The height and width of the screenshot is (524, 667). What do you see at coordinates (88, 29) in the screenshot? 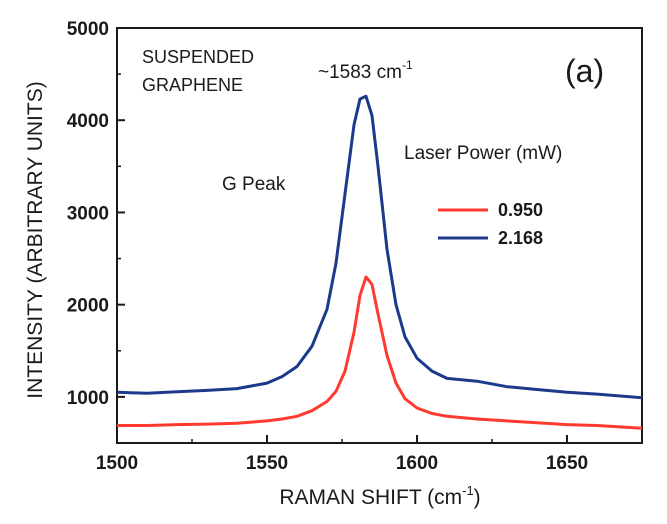
I see `y-tick-label-5000: 5000` at bounding box center [88, 29].